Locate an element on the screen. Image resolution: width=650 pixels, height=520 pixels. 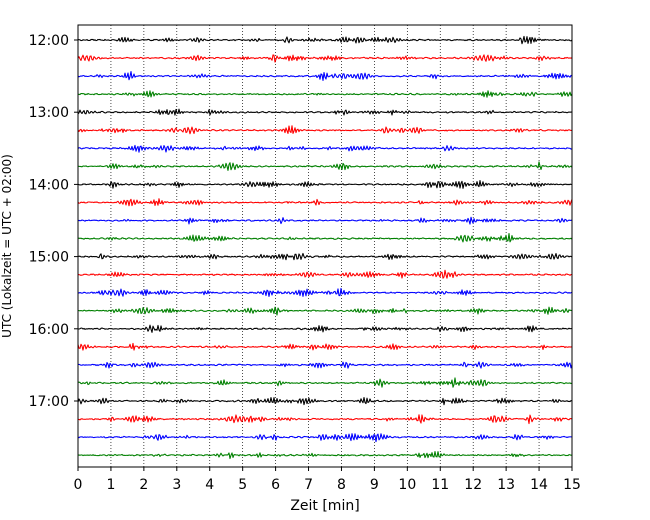
x-tick-label: 2 is located at coordinates (143, 485).